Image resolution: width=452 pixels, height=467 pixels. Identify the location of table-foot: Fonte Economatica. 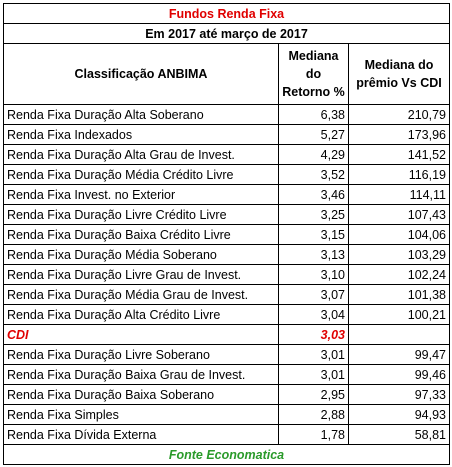
(226, 454).